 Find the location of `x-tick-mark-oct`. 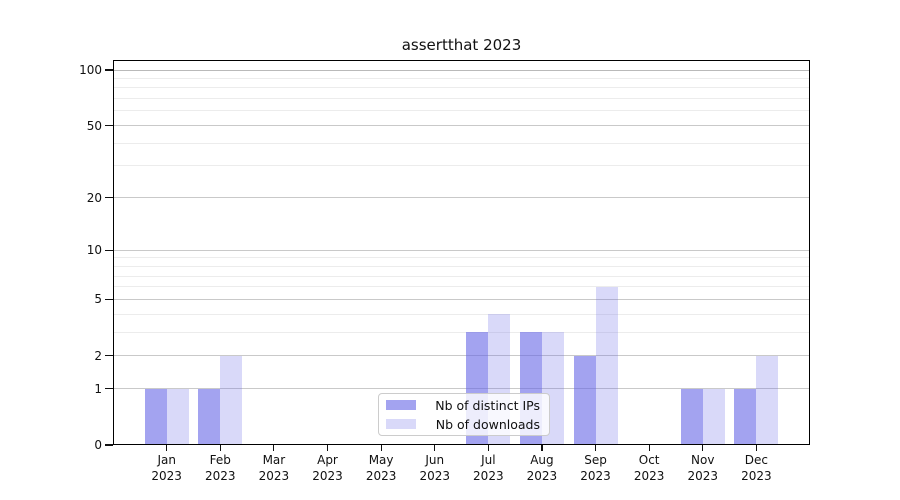

x-tick-mark-oct is located at coordinates (649, 448).